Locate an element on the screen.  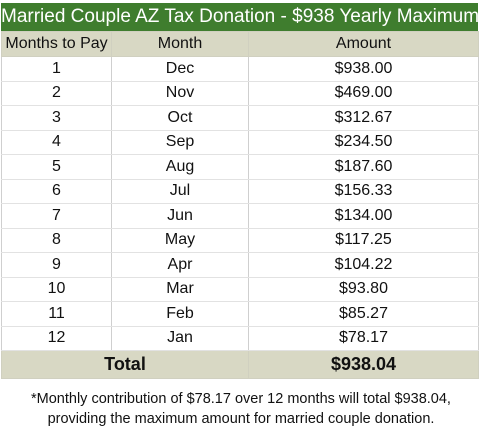
month-cell: Jun is located at coordinates (180, 216).